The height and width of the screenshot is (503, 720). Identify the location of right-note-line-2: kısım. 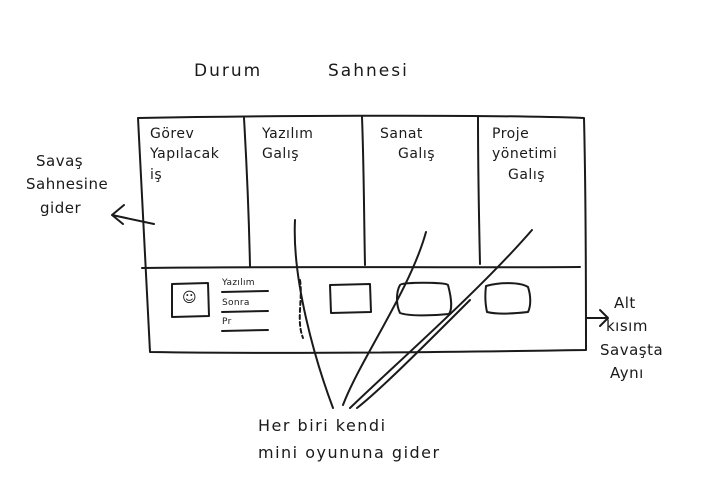
(627, 326).